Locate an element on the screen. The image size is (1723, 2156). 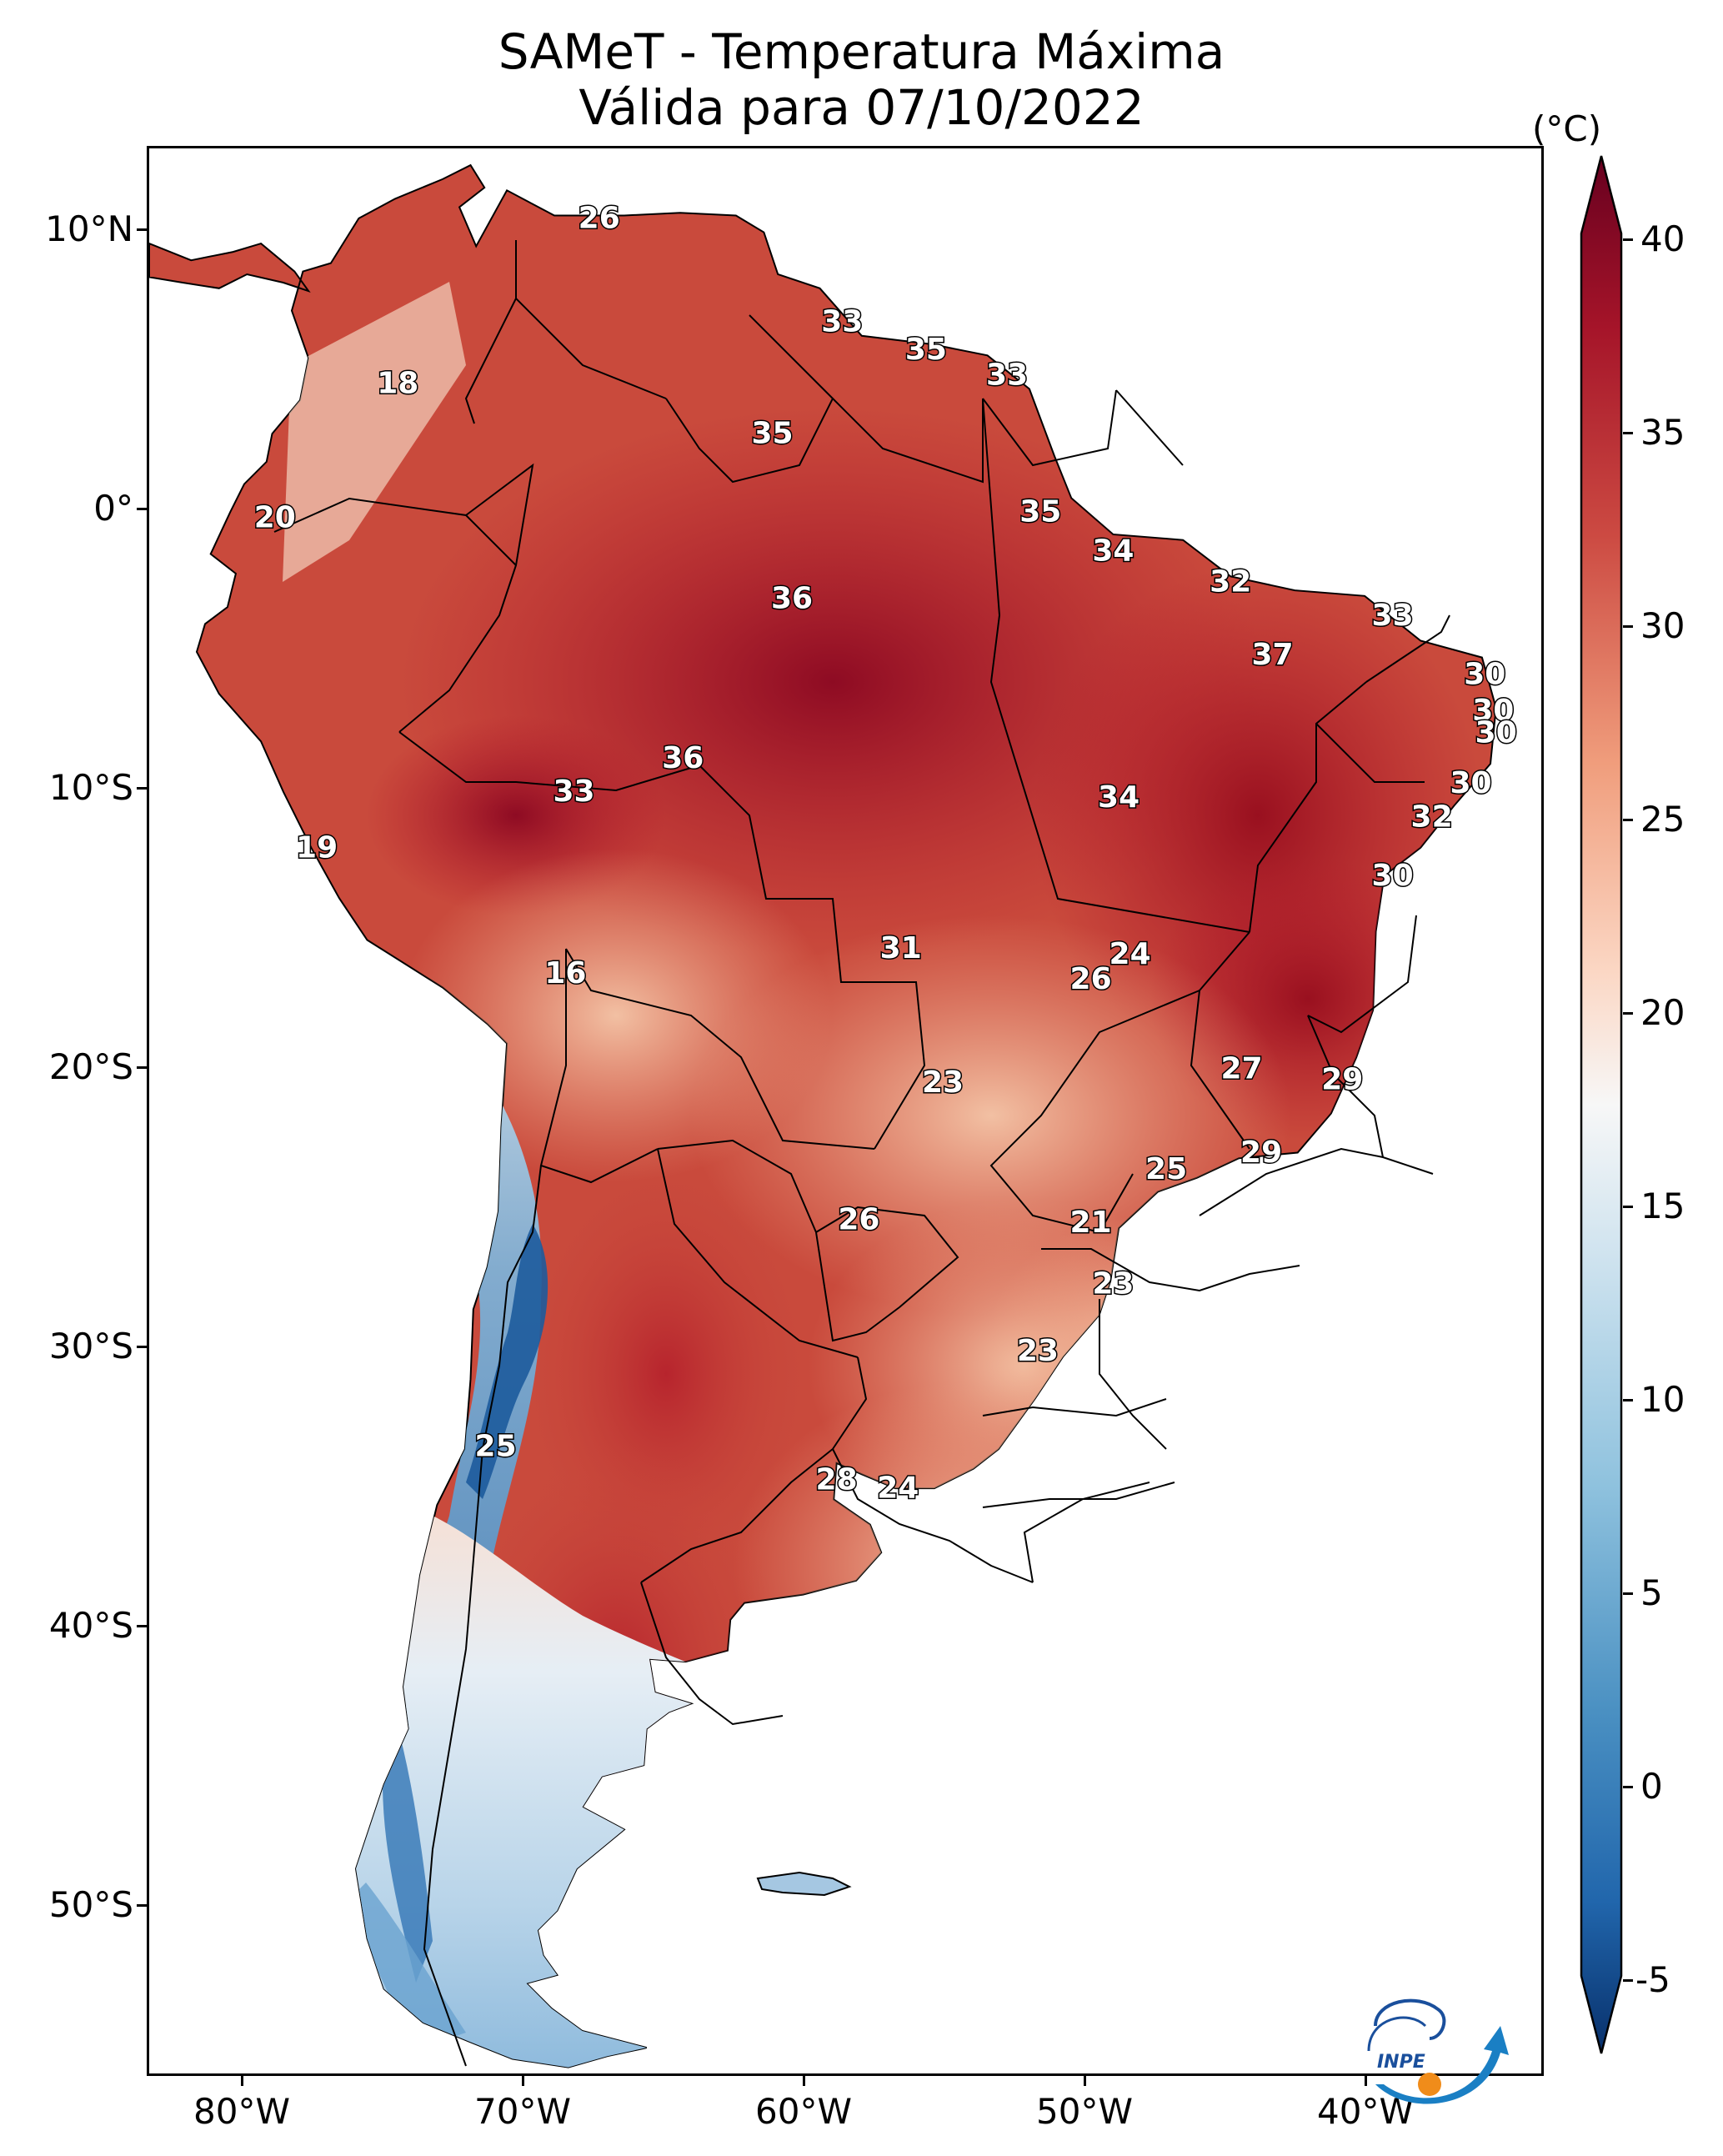
lon-label-70w: 70°W is located at coordinates (522, 2112).